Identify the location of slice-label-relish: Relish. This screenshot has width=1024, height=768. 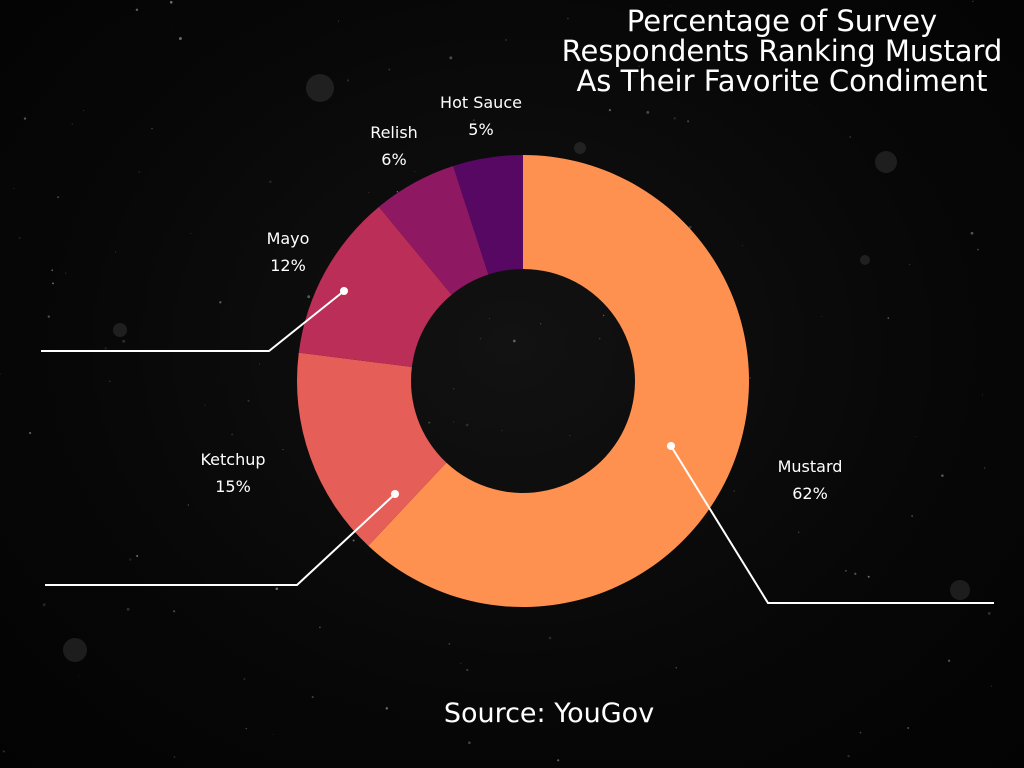
(394, 132).